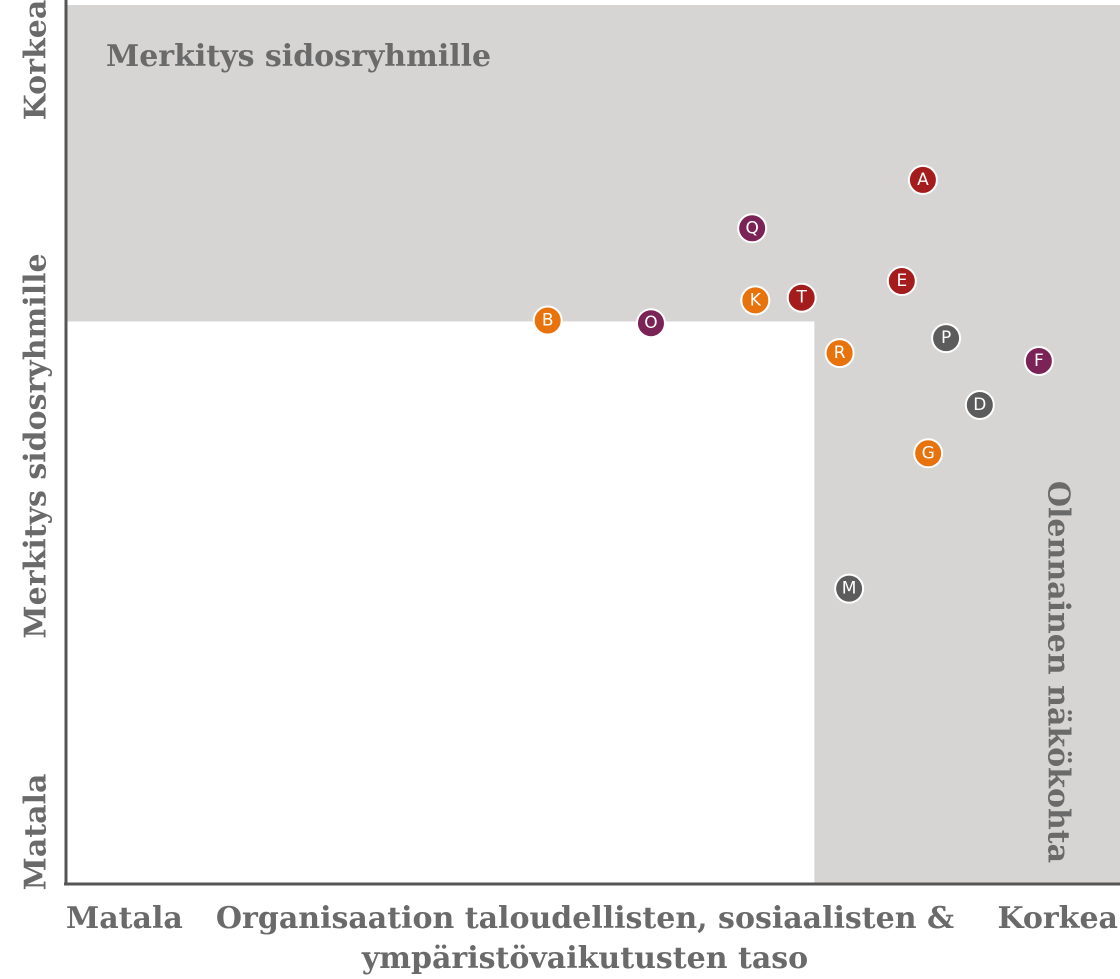 Image resolution: width=1120 pixels, height=979 pixels. I want to click on point-label: Q, so click(751, 228).